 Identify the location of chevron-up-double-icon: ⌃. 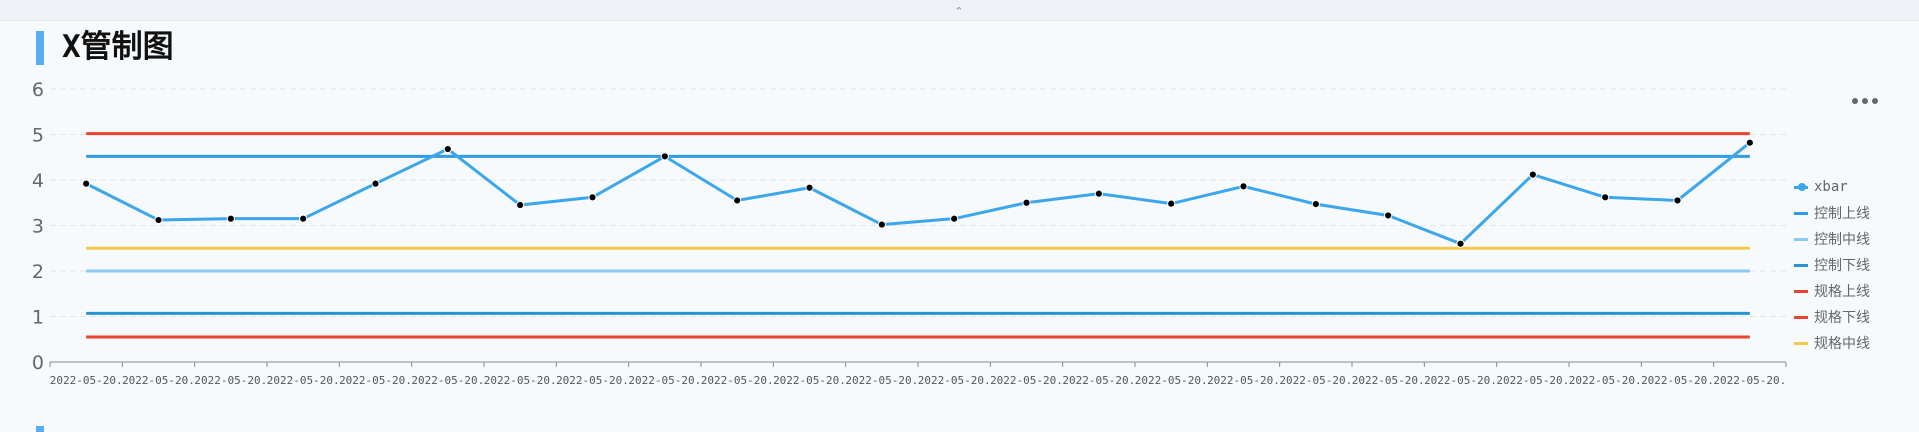
(959, 11).